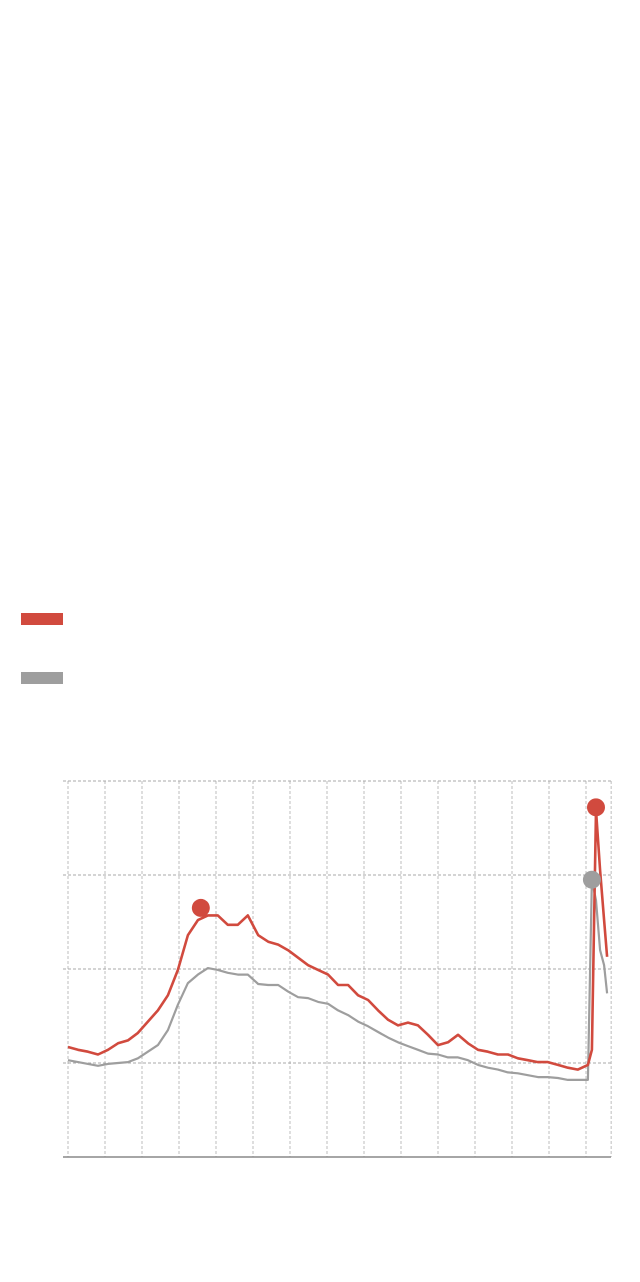 The width and height of the screenshot is (640, 1282). What do you see at coordinates (42, 619) in the screenshot?
I see `legend-swatch-red` at bounding box center [42, 619].